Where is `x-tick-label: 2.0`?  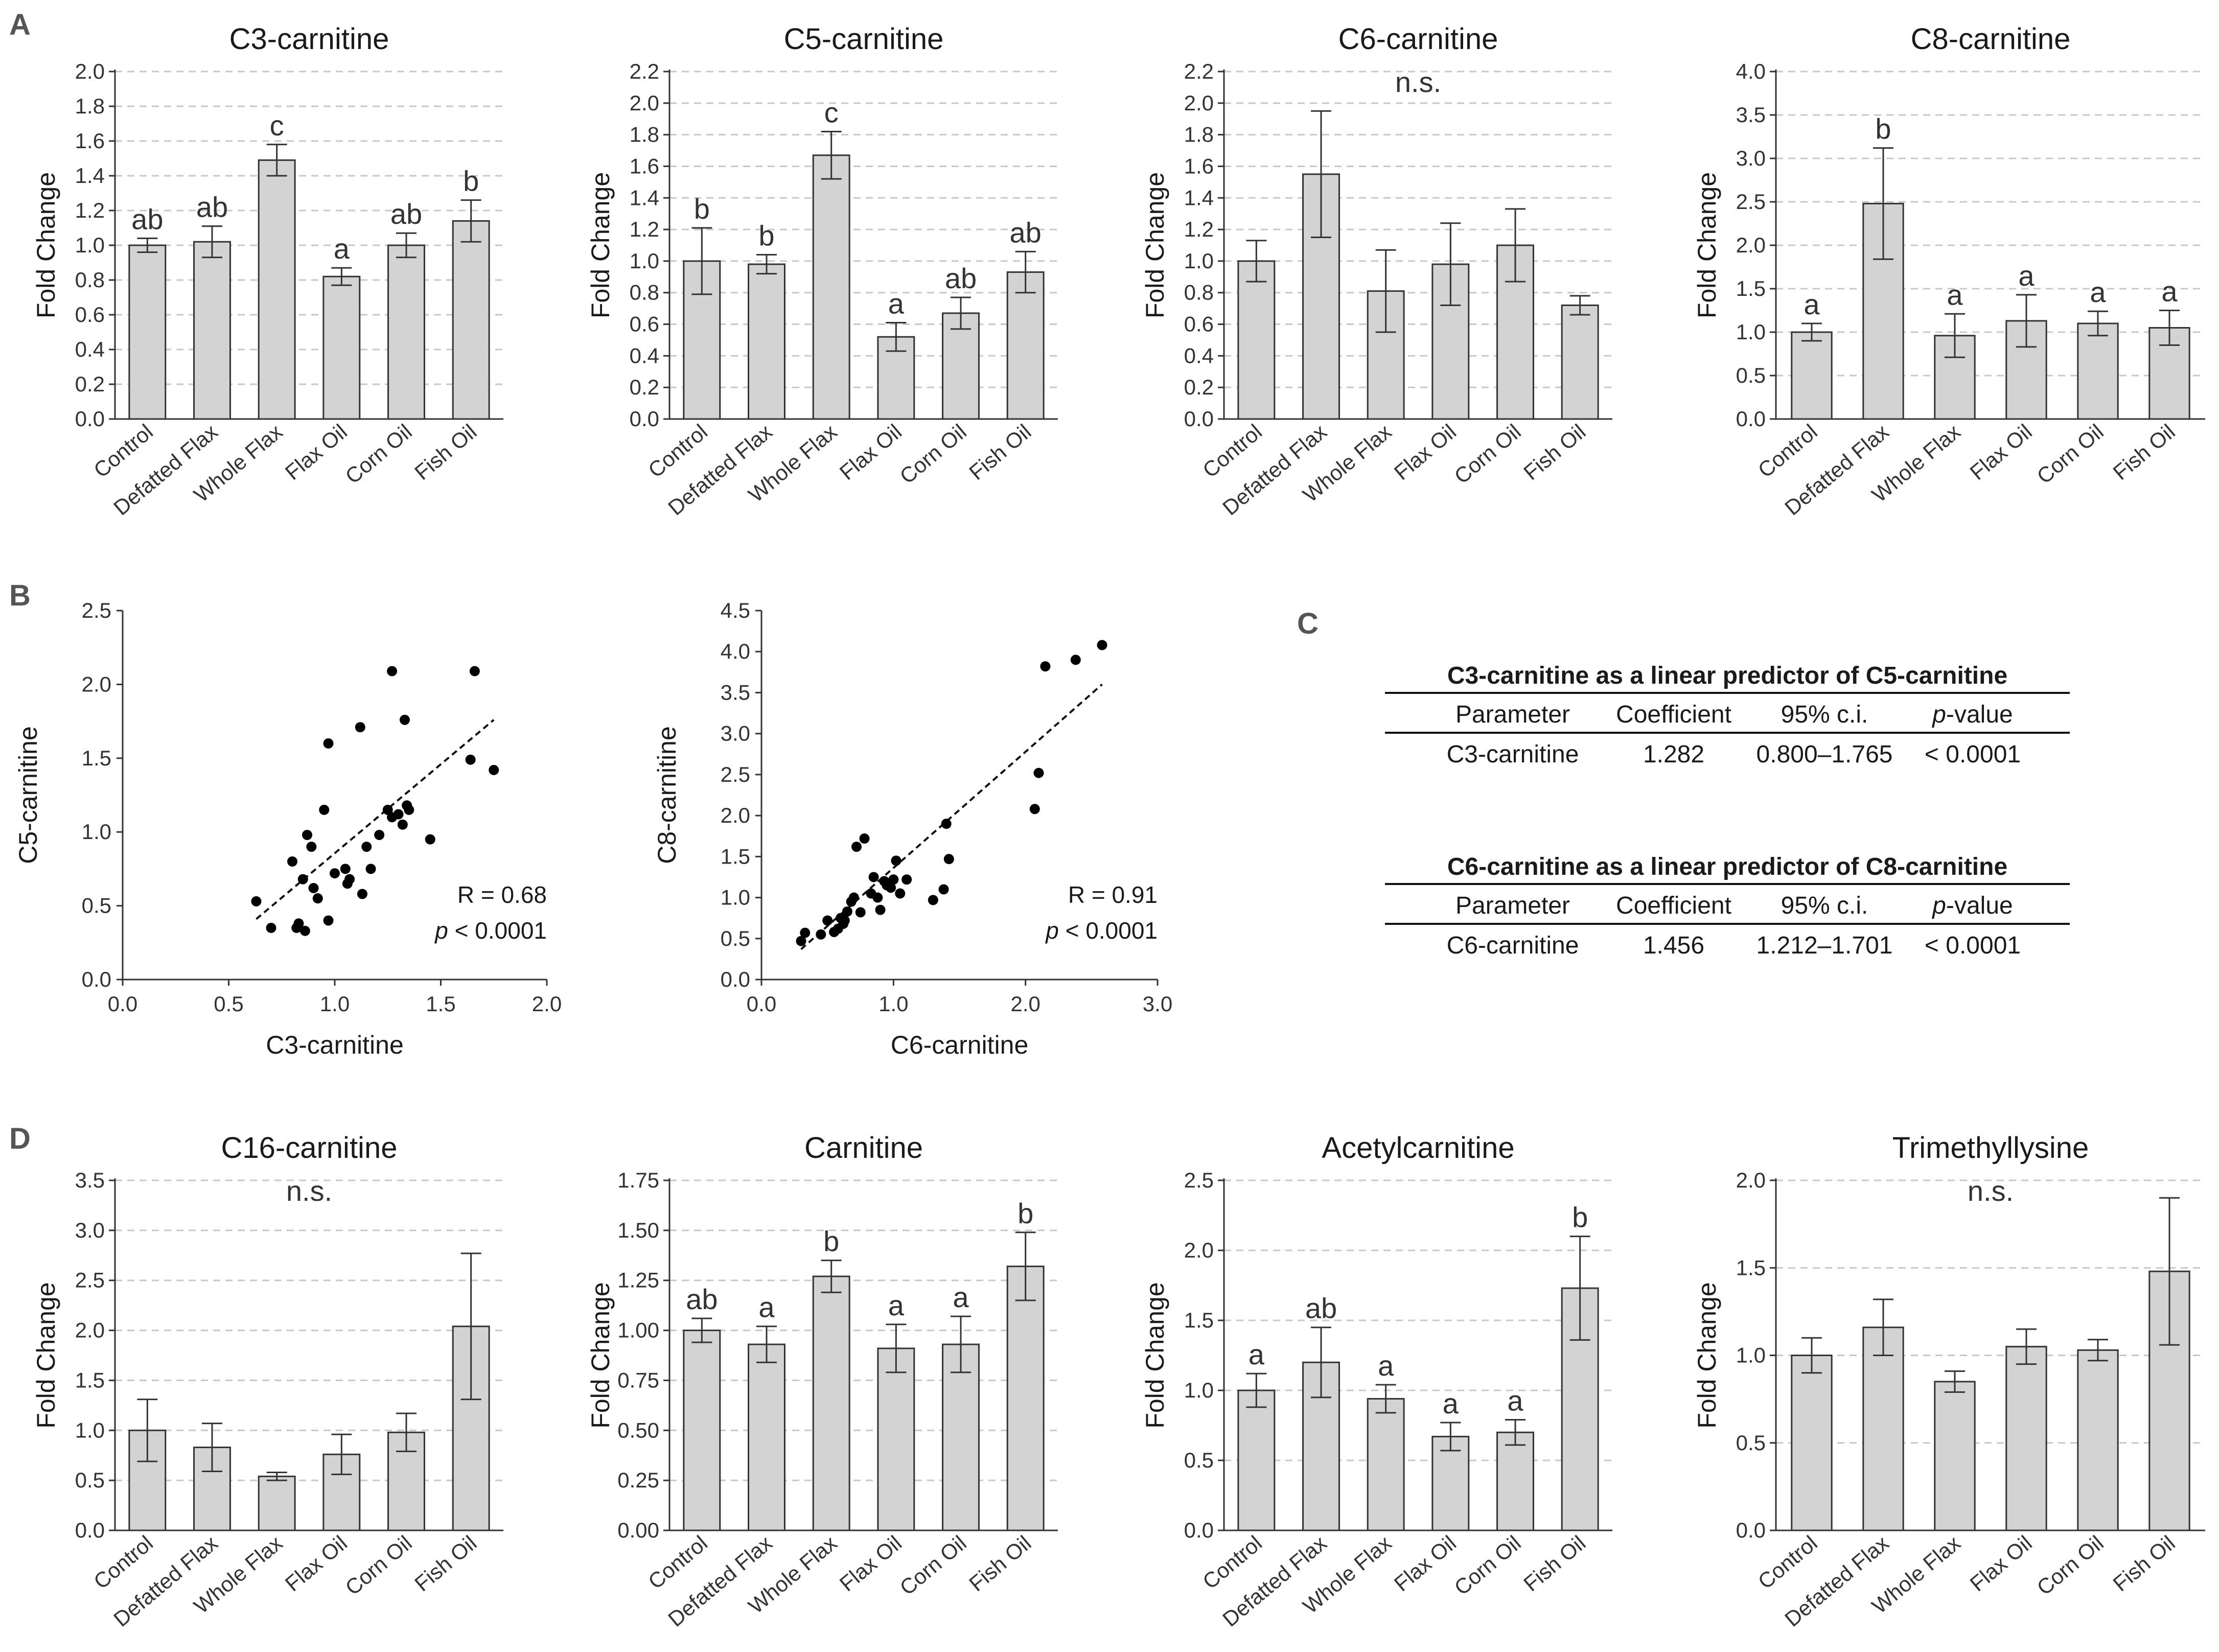
x-tick-label: 2.0 is located at coordinates (1025, 1004).